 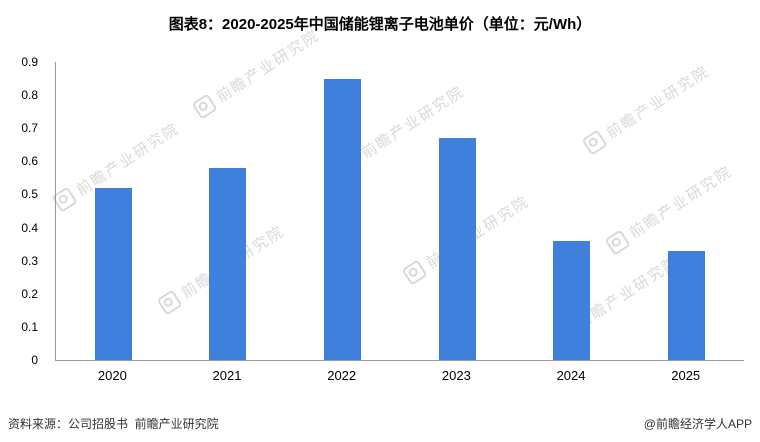 I want to click on x-tick-label: 2022, so click(x=342, y=375).